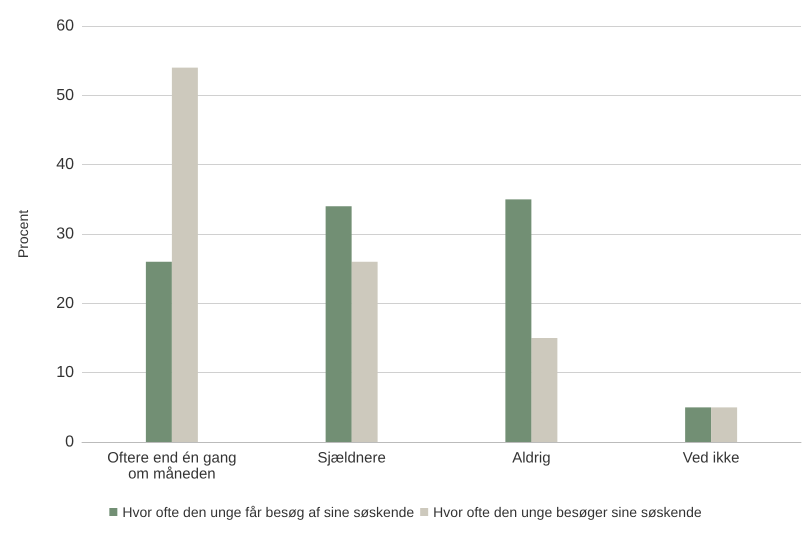 This screenshot has width=811, height=550. I want to click on x-tick-label: Ved ikke, so click(711, 458).